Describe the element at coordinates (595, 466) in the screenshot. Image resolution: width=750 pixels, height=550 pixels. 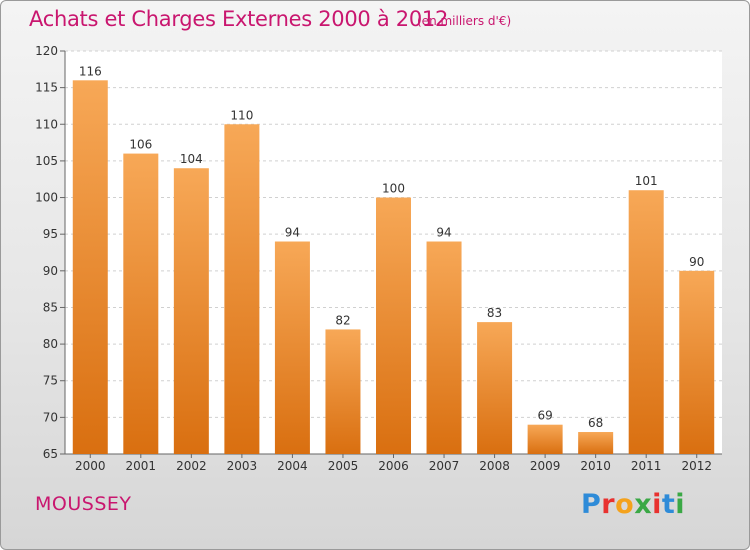
I see `x-tick-label: 2010` at that location.